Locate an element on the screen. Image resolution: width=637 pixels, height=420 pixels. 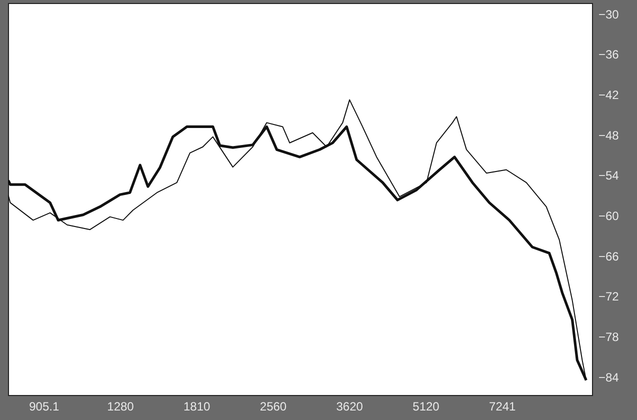
x-tick-label: 905.1 is located at coordinates (44, 407).